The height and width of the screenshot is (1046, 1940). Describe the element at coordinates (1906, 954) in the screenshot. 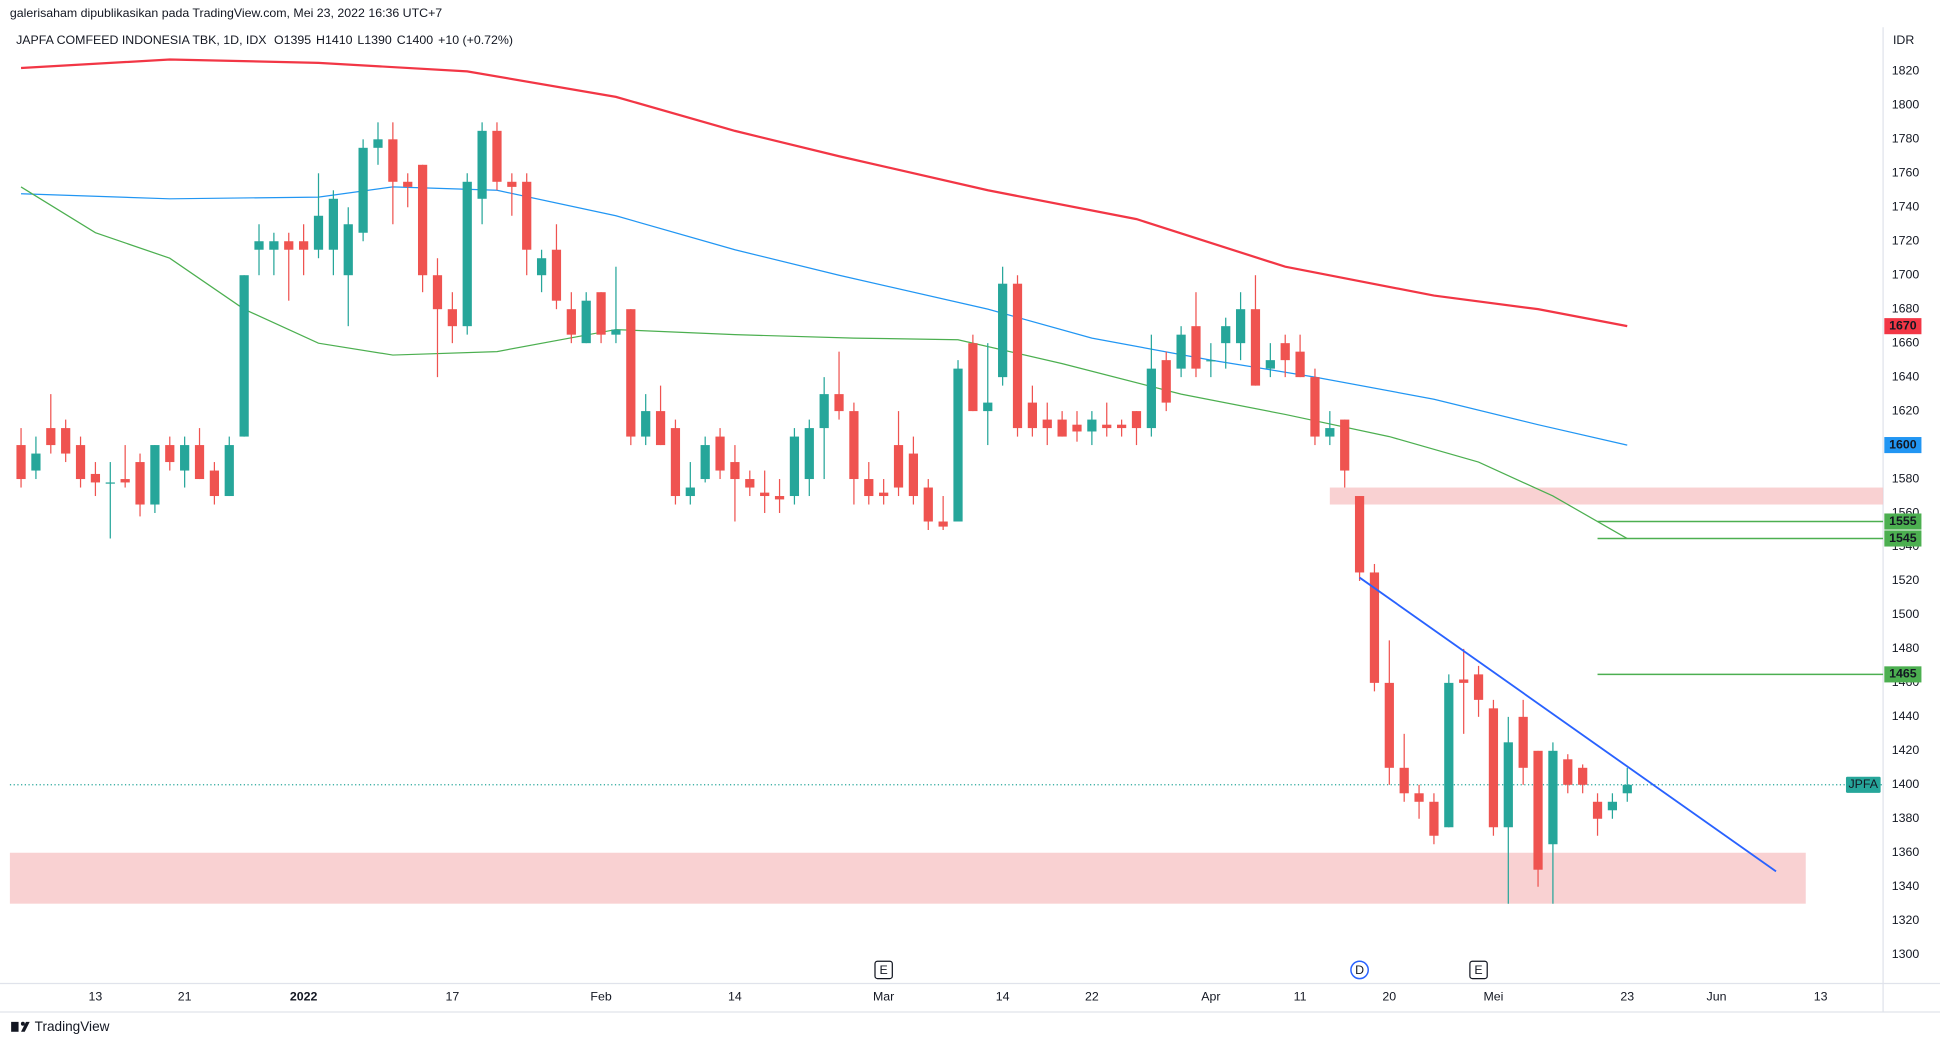

I see `y-tick-label: 1300` at that location.